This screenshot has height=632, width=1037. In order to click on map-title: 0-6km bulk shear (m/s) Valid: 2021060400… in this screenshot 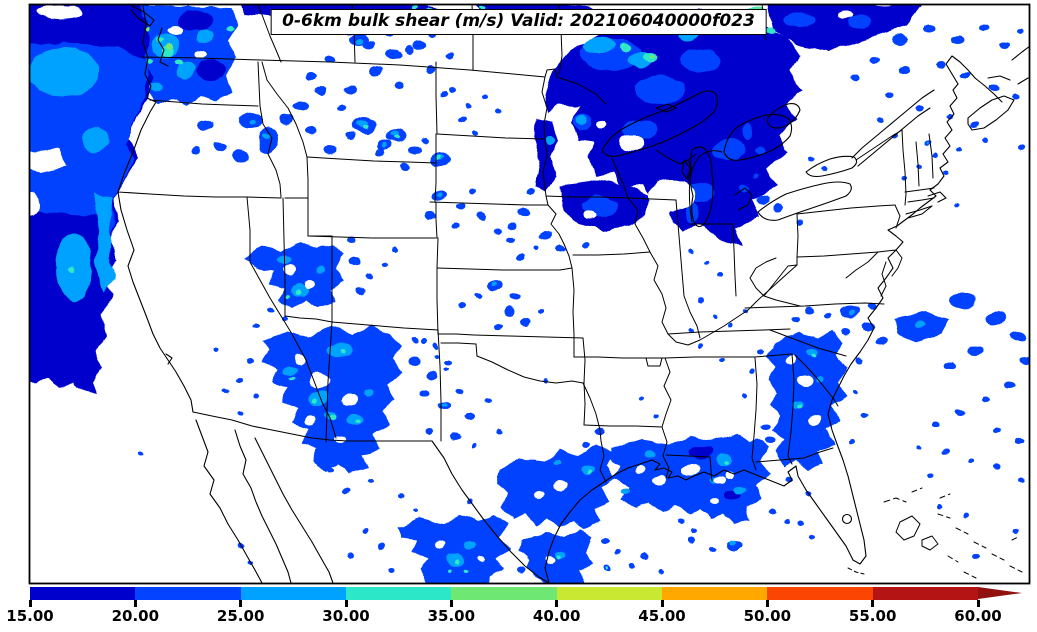, I will do `click(518, 21)`.